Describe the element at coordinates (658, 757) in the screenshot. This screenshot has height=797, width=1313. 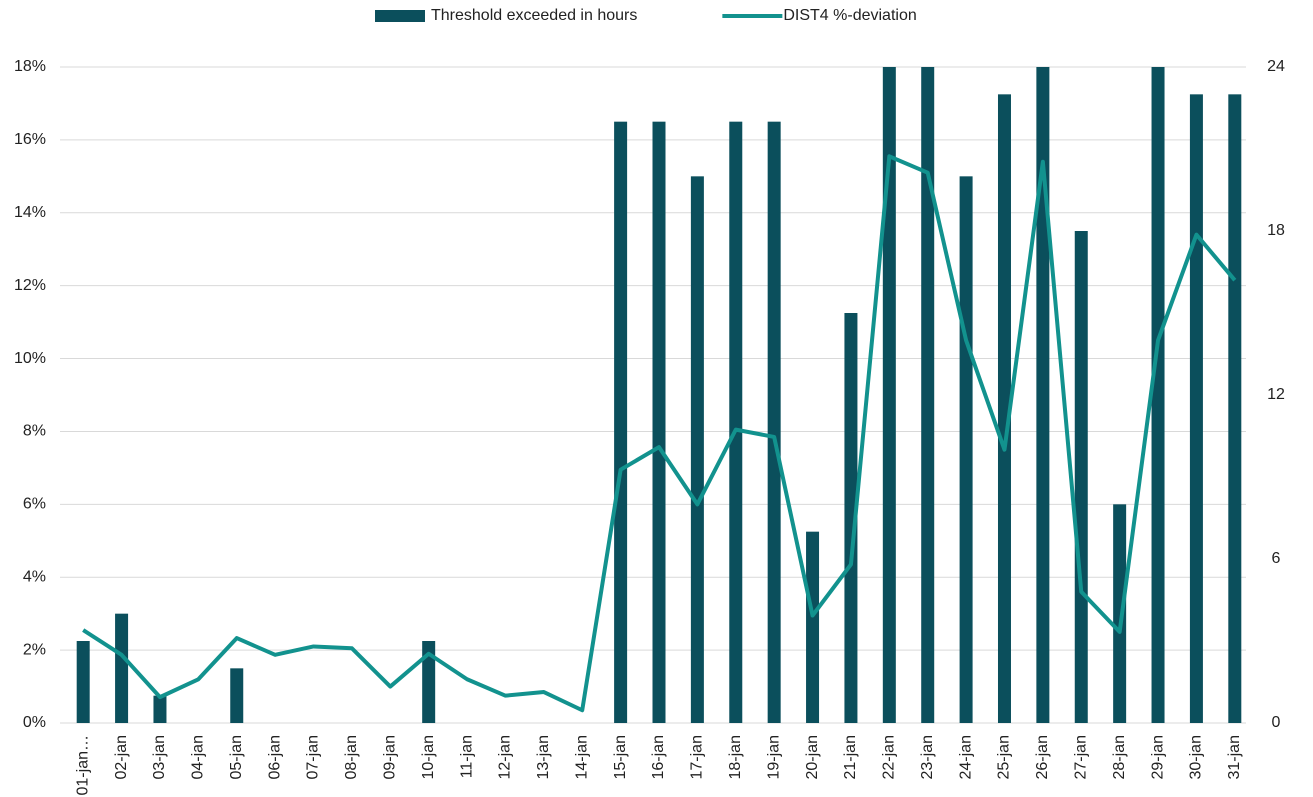
I see `x-tick-label: 16-jan` at that location.